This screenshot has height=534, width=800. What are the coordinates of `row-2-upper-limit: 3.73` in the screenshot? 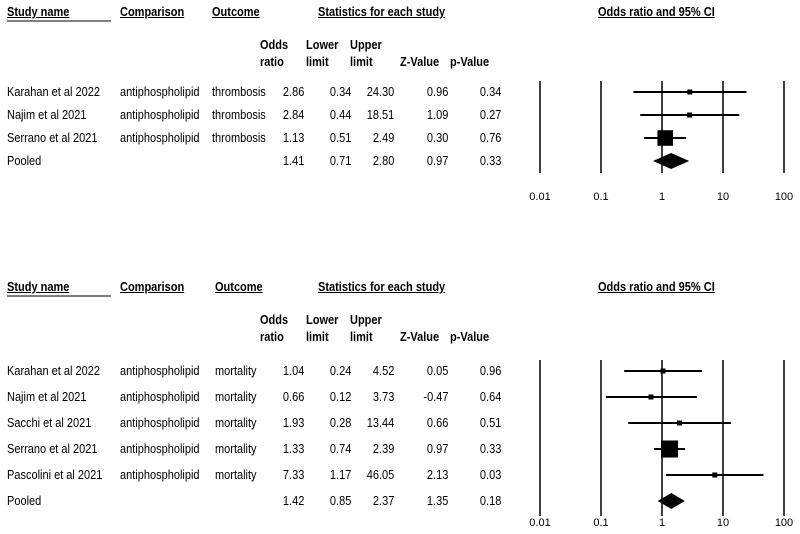 It's located at (383, 397).